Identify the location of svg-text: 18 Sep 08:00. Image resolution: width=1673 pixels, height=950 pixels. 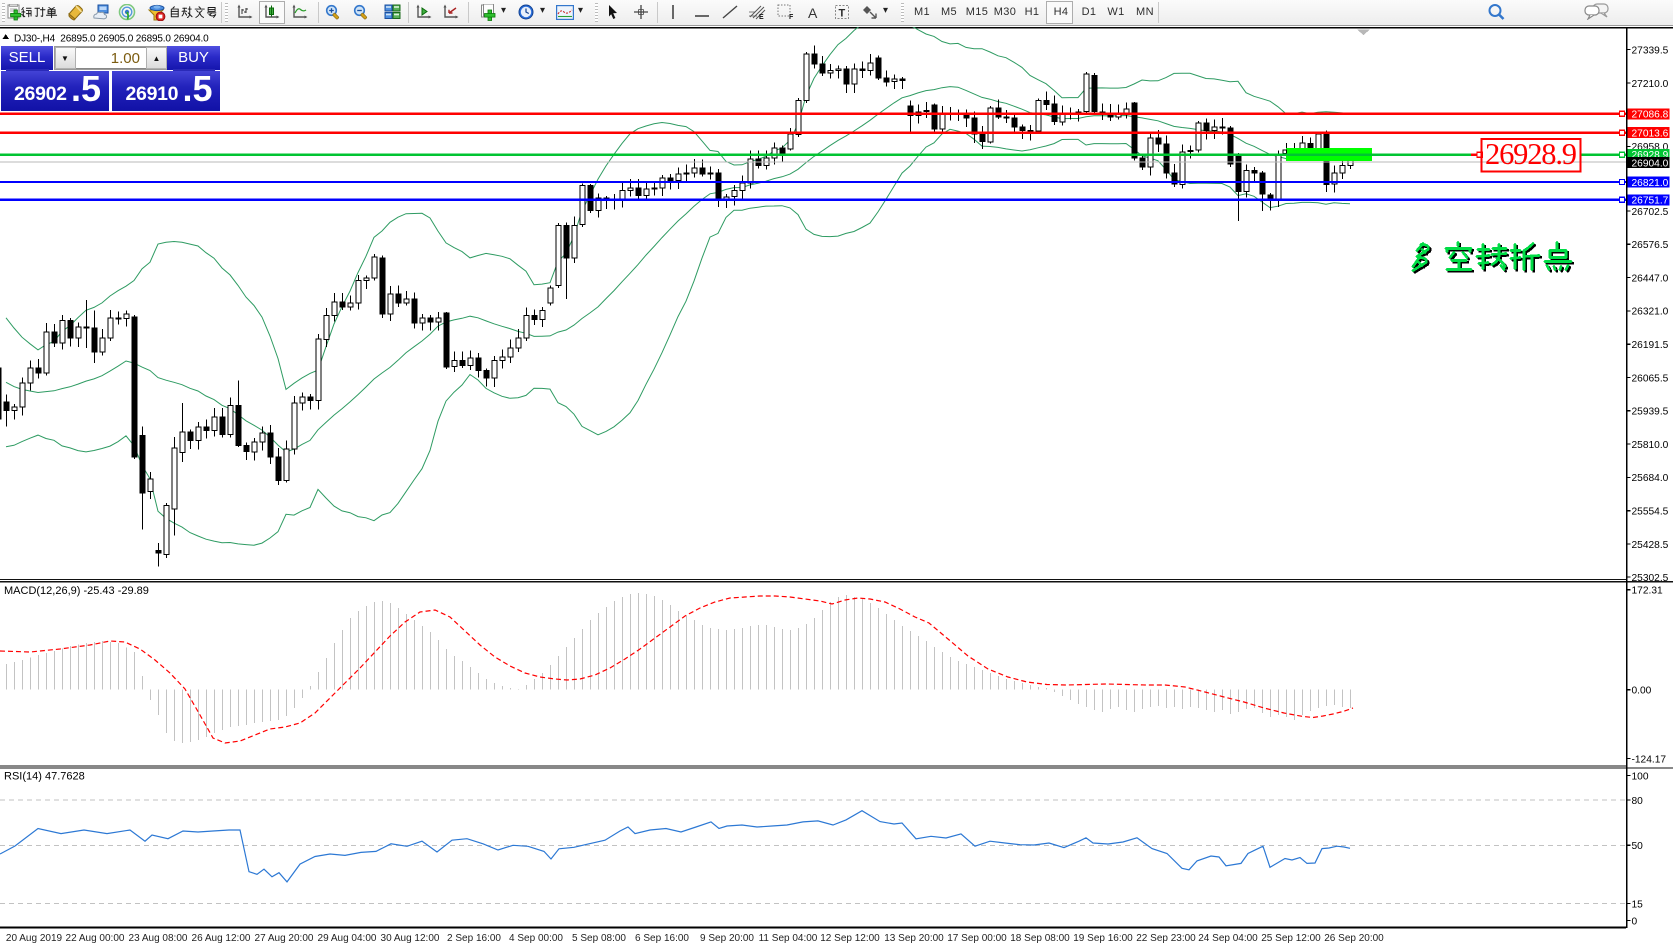
(1040, 938).